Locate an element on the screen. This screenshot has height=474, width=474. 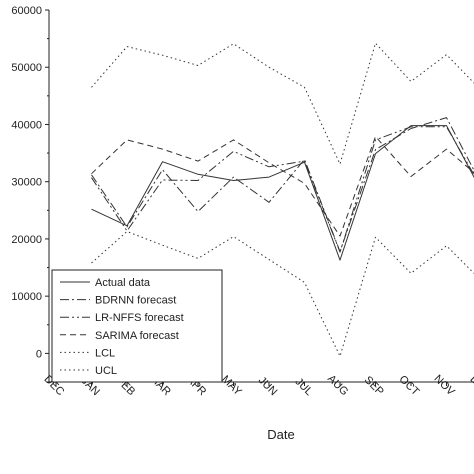
legend-label: UCL is located at coordinates (106, 371).